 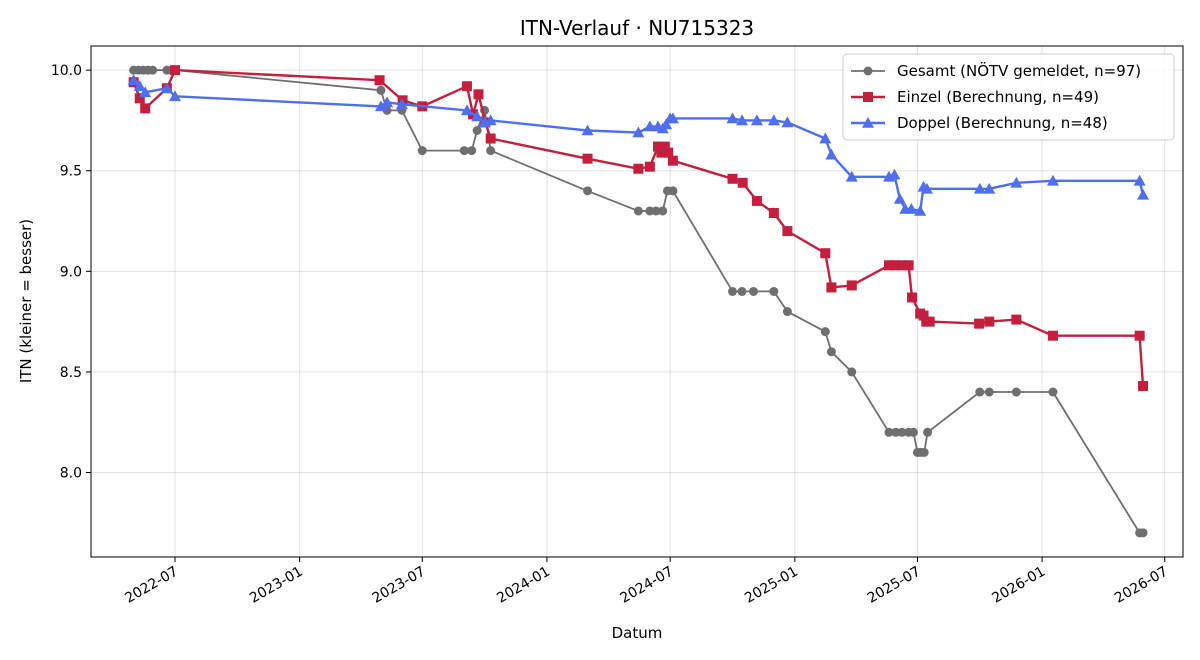 I want to click on legend-label: Doppel (Berechnung, n=48), so click(x=1002, y=123).